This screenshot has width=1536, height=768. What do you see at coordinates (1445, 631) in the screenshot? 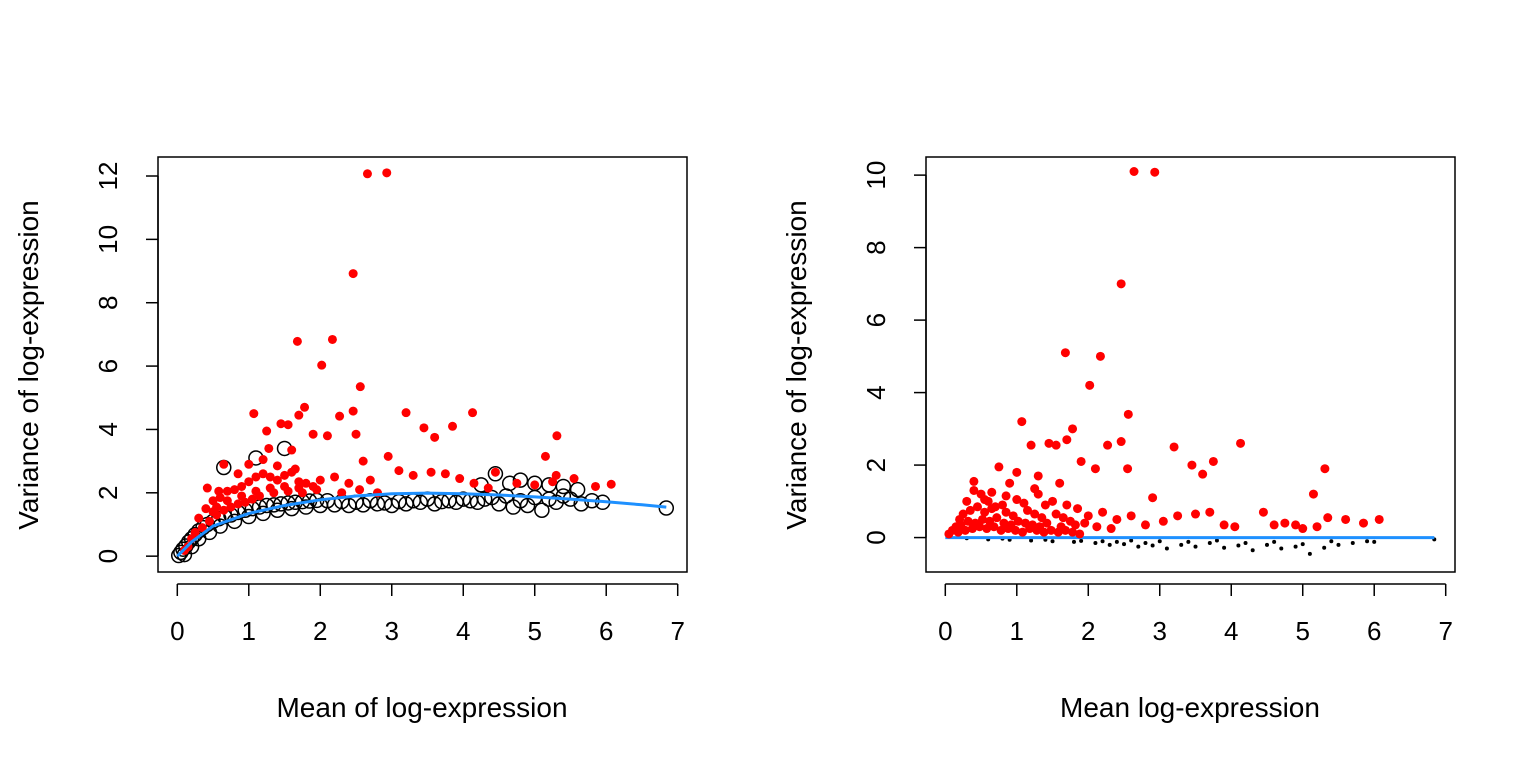
I see `x-tick-label: 7` at bounding box center [1445, 631].